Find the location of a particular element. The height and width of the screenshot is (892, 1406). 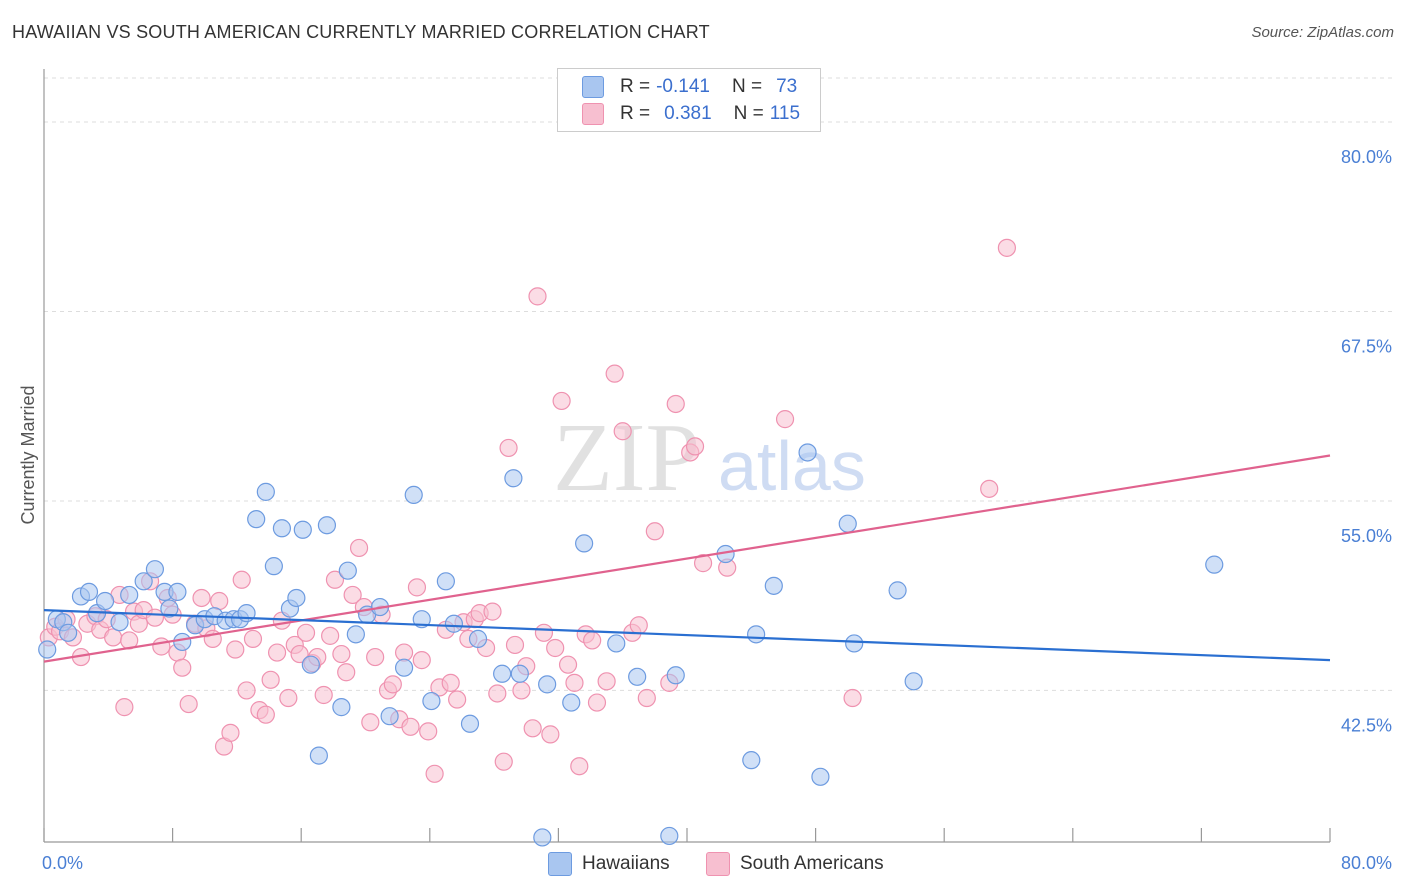

x-tick-marks is located at coordinates (687, 835).